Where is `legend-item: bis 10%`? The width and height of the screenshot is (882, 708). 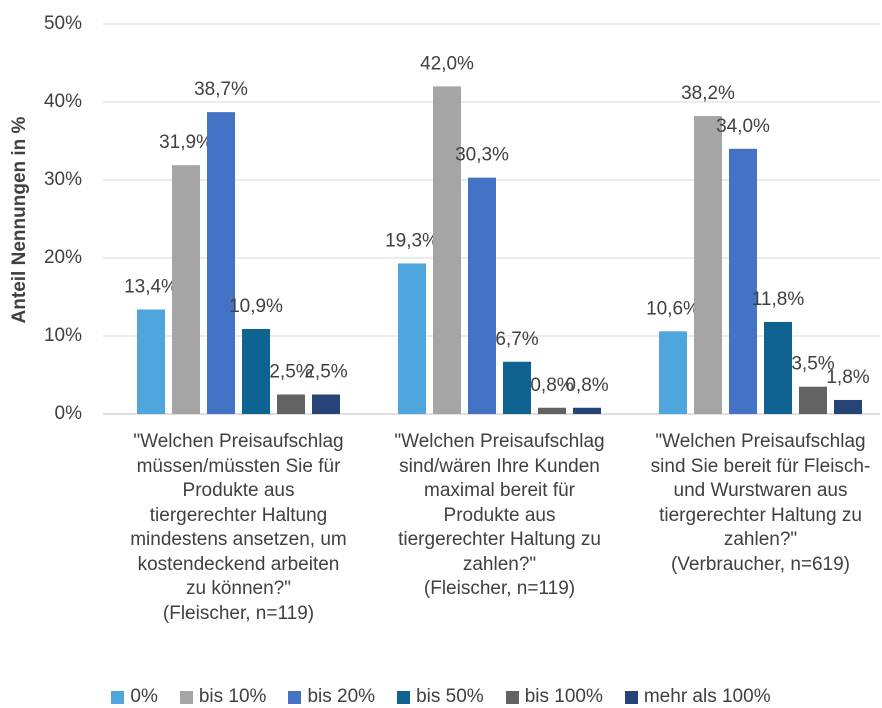 legend-item: bis 10% is located at coordinates (223, 697).